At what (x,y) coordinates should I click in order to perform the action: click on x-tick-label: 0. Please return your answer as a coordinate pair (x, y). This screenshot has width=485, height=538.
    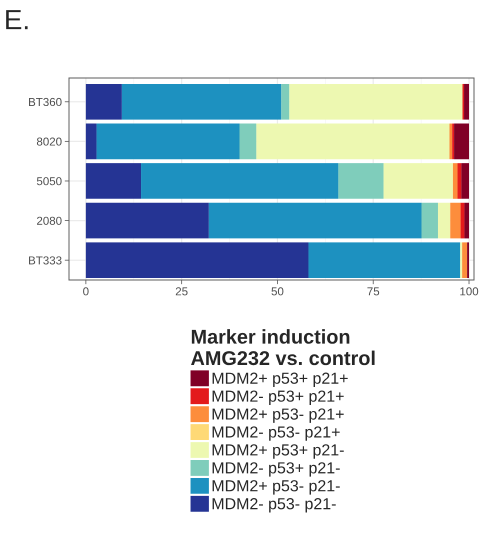
    Looking at the image, I should click on (86, 291).